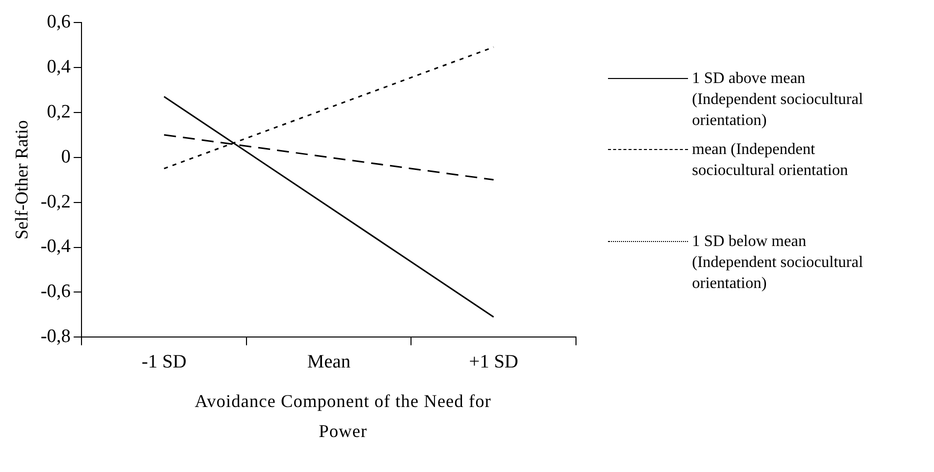  I want to click on x-tick-label: Mean, so click(329, 362).